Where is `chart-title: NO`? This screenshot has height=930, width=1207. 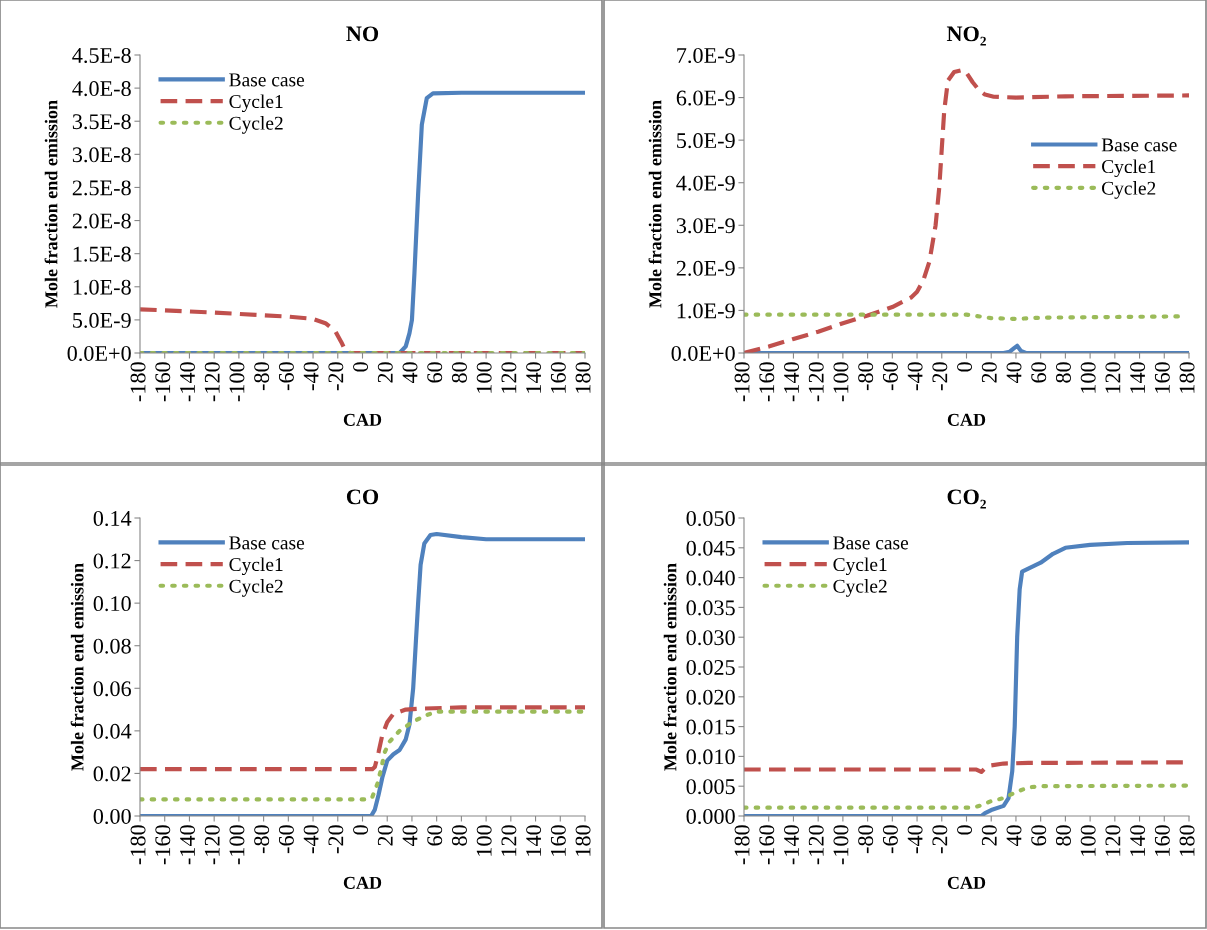
chart-title: NO is located at coordinates (362, 34).